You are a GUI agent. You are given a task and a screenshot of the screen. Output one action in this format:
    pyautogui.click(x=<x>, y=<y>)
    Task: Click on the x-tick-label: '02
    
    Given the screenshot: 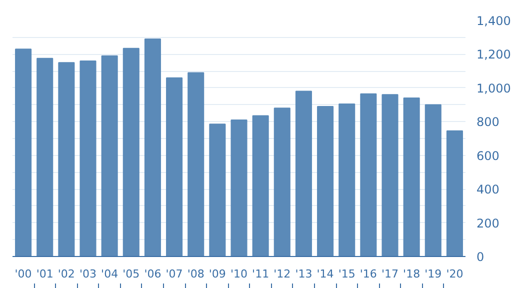 What is the action you would take?
    pyautogui.click(x=66, y=274)
    